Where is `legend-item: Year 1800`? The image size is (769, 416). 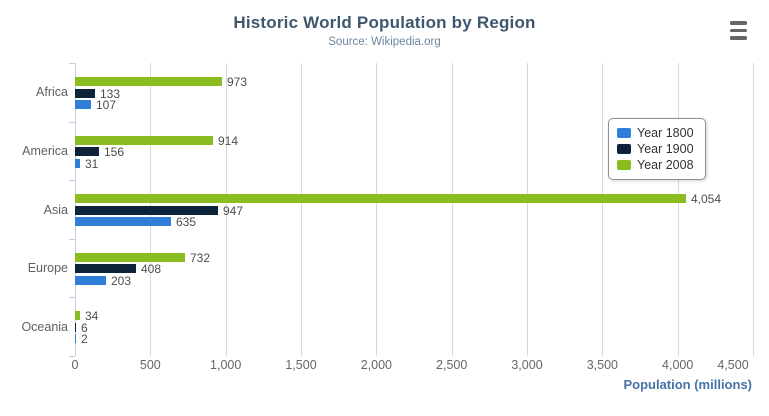
legend-item: Year 1800 is located at coordinates (655, 133).